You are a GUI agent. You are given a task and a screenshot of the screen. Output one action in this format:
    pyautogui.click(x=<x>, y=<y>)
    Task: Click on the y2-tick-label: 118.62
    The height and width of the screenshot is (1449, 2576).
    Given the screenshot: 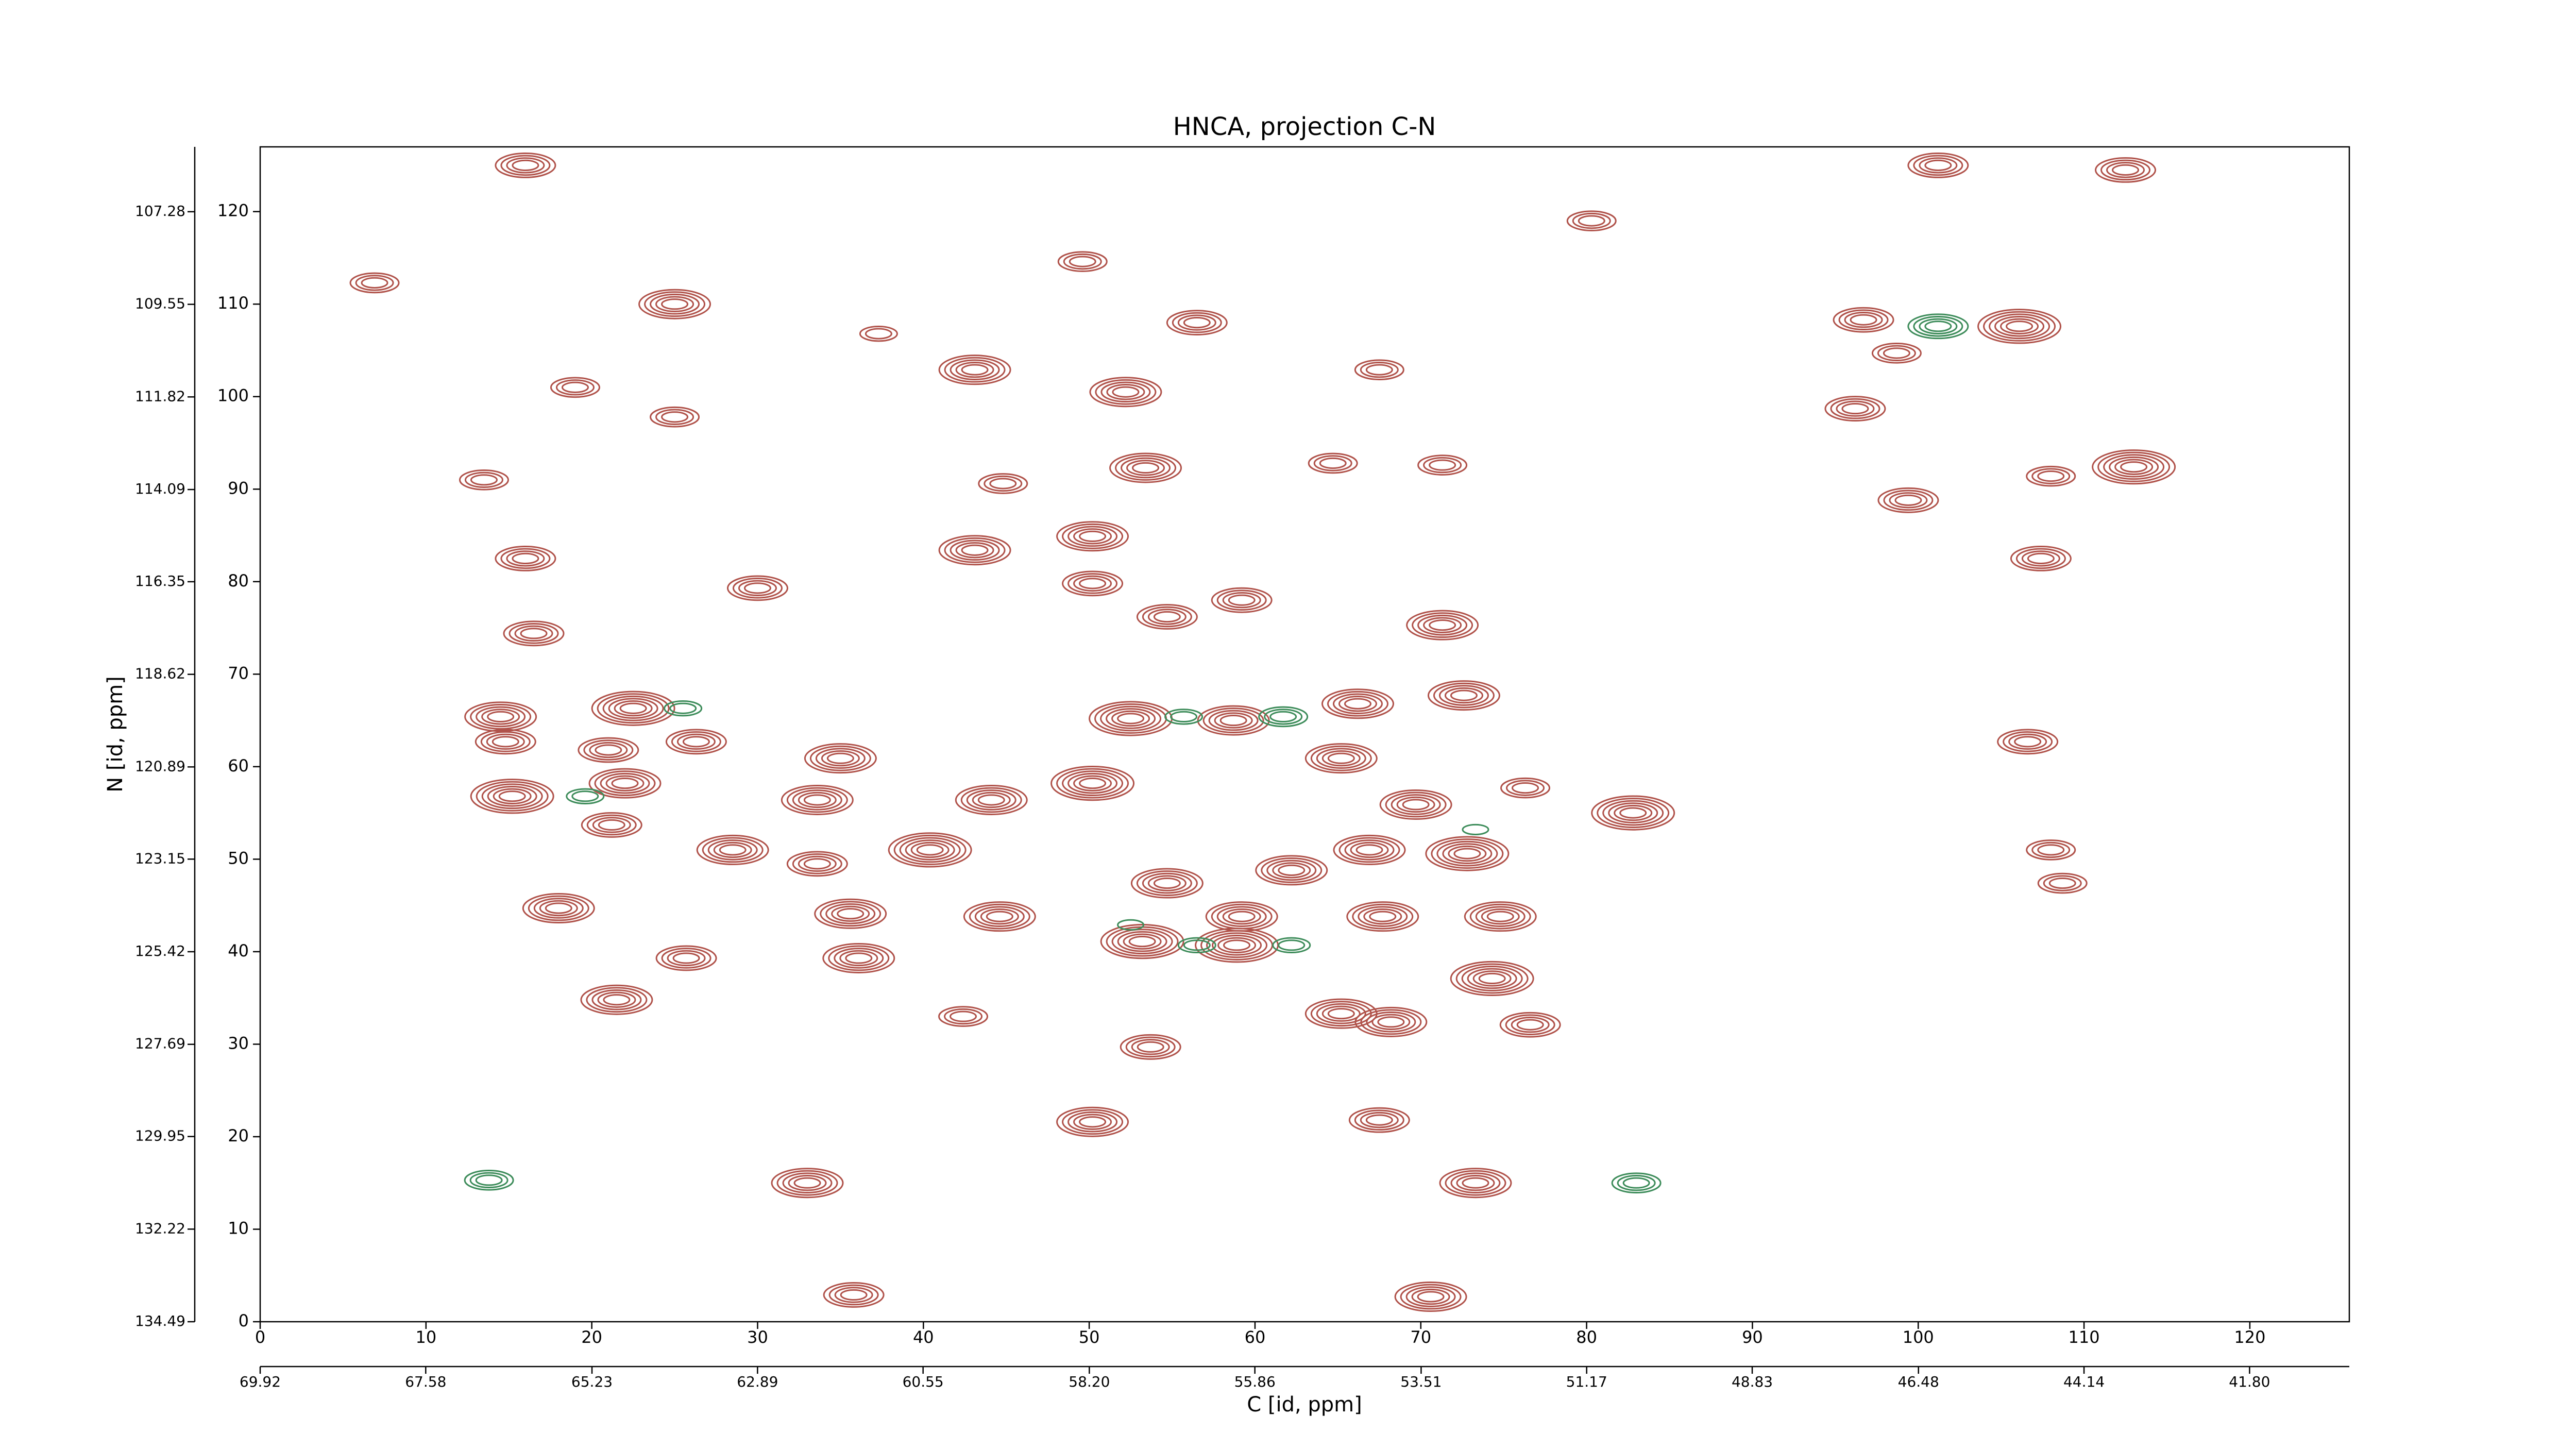 What is the action you would take?
    pyautogui.click(x=160, y=673)
    